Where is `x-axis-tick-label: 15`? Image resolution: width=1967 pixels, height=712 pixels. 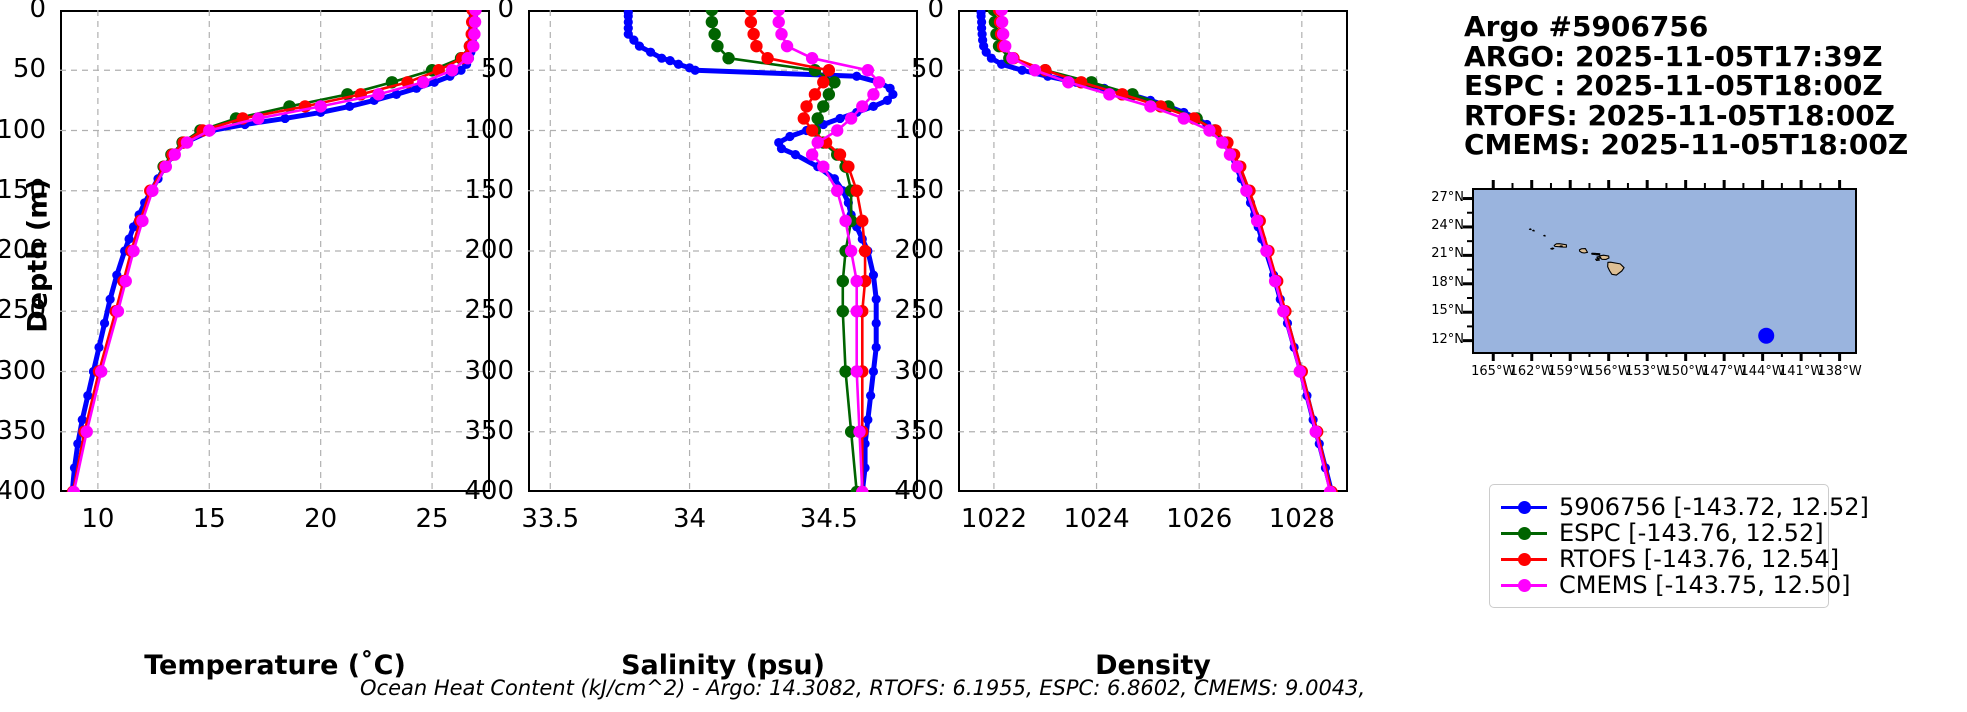
x-axis-tick-label: 15 is located at coordinates (209, 519).